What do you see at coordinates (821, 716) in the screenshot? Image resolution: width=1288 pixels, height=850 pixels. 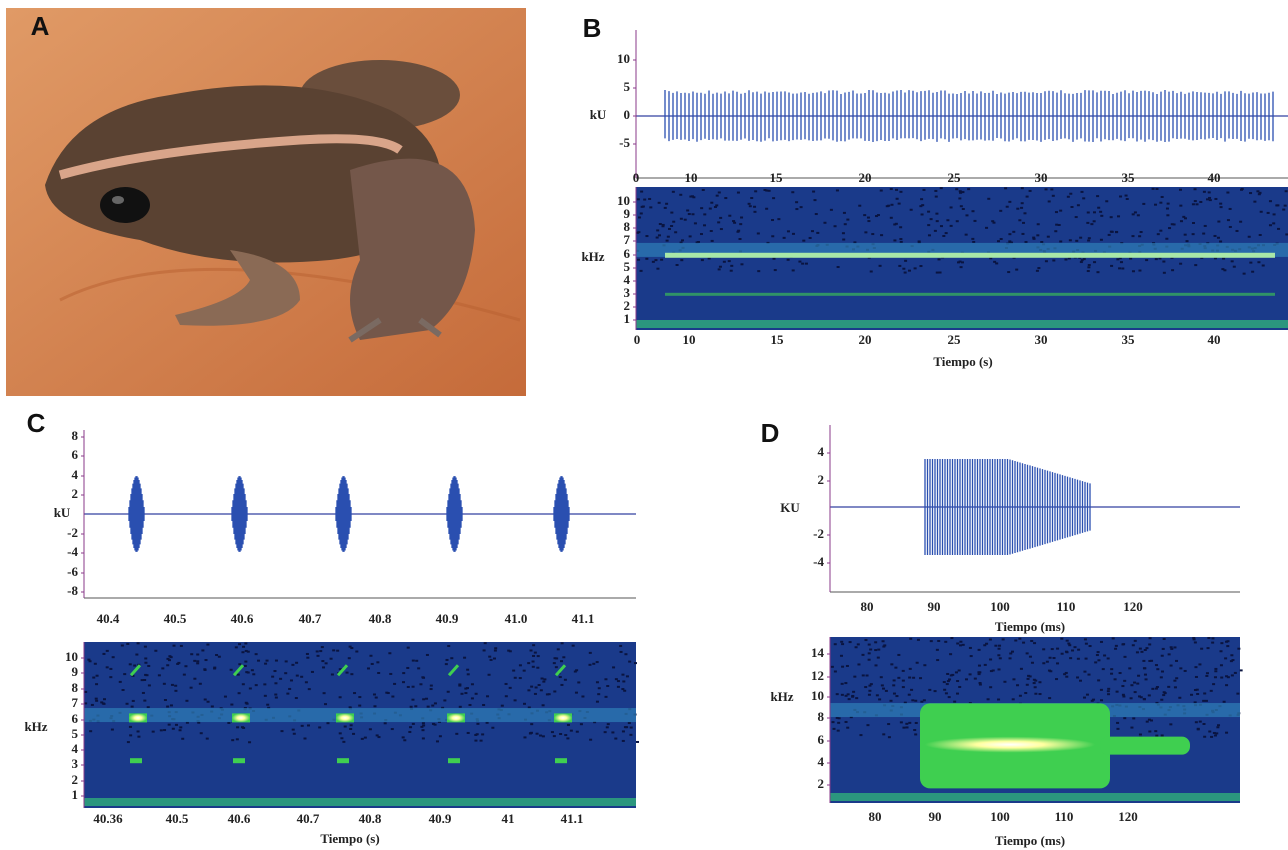 I see `y-tick-label: 8` at bounding box center [821, 716].